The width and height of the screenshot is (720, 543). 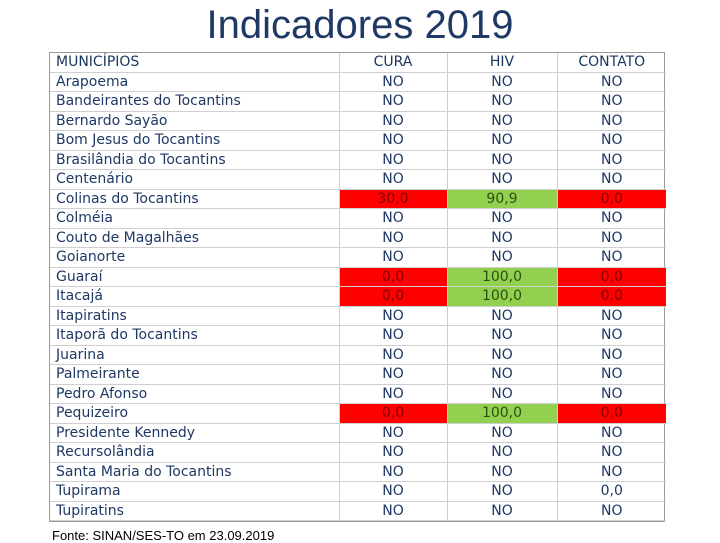 What do you see at coordinates (195, 472) in the screenshot?
I see `cell-municipio: Santa Maria do Tocantins` at bounding box center [195, 472].